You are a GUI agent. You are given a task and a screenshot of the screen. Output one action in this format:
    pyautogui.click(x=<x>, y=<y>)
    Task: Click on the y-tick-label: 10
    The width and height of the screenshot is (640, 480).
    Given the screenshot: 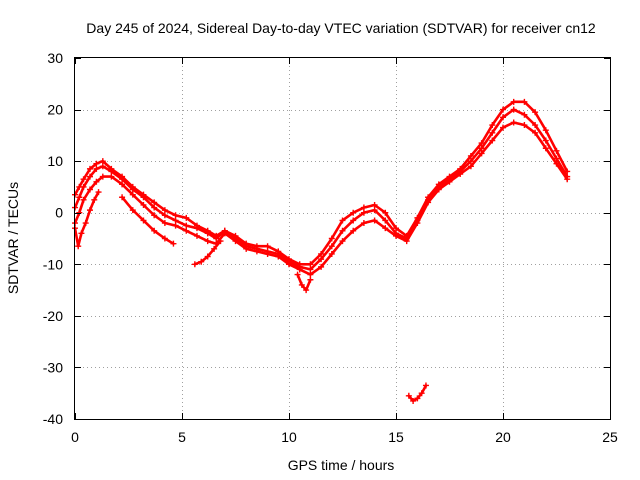 What is the action you would take?
    pyautogui.click(x=55, y=161)
    